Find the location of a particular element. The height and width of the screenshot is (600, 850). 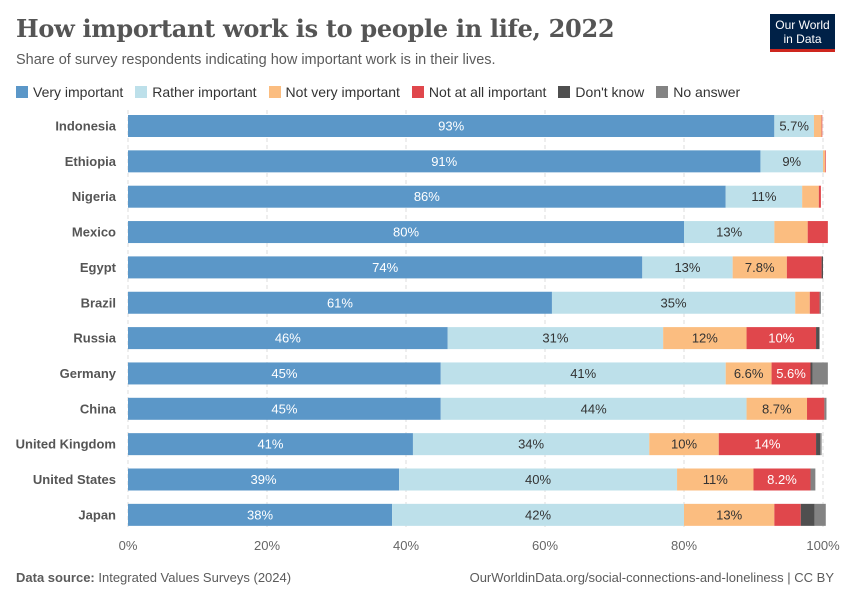

legend-label: Very important is located at coordinates (78, 92).